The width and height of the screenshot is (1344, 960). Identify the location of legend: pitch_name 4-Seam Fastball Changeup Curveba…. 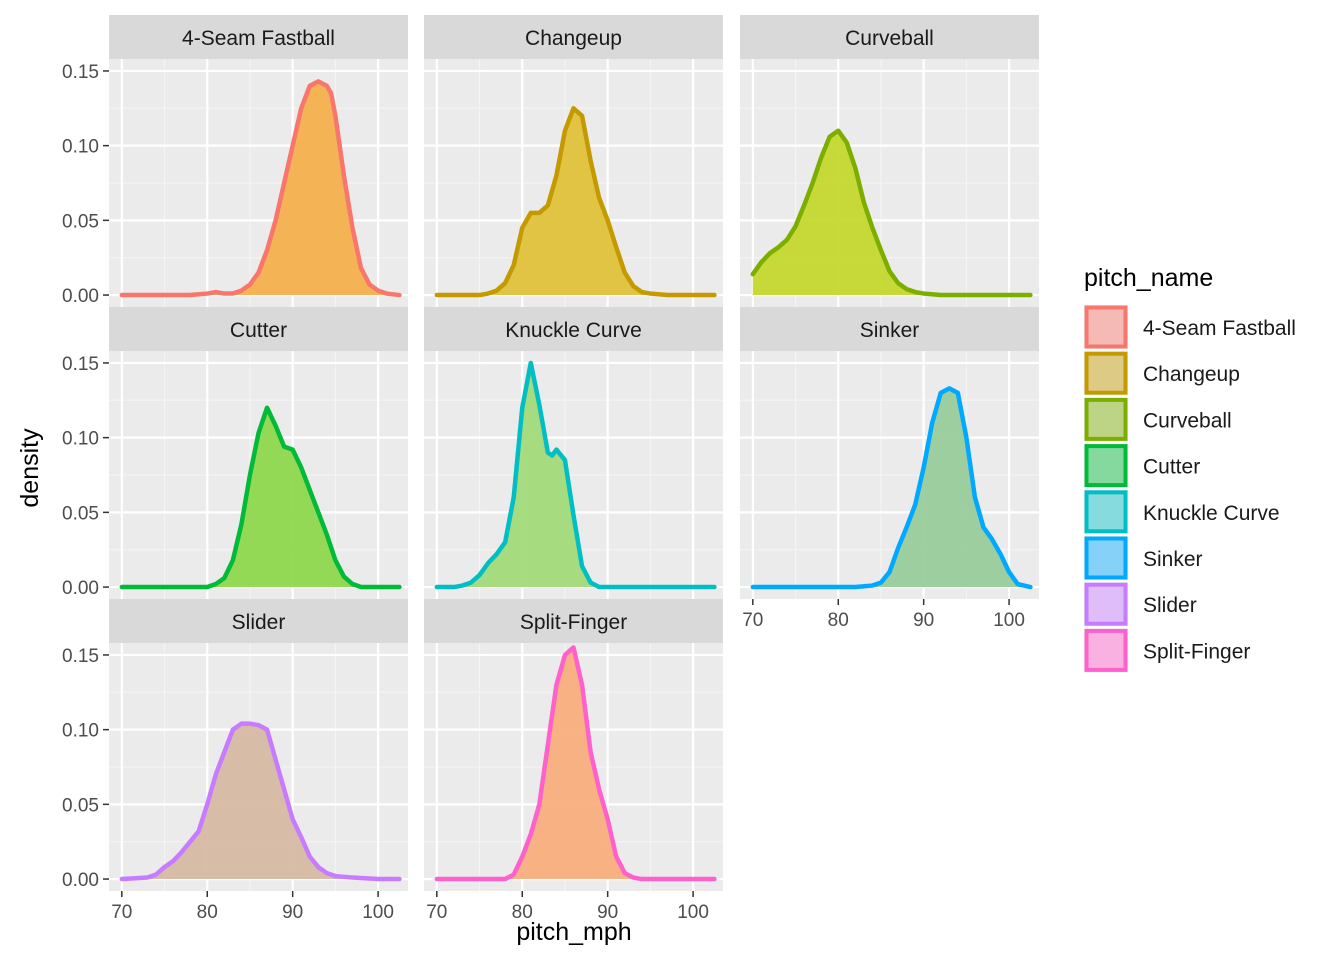
(1190, 468).